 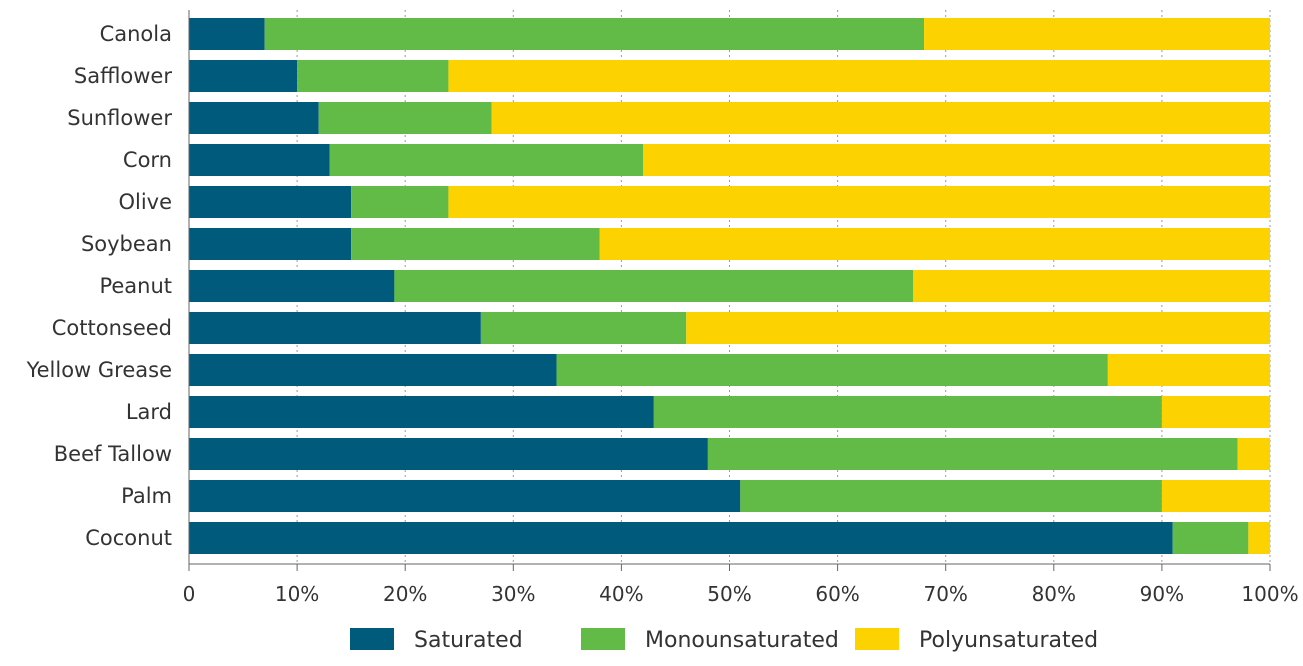 What do you see at coordinates (978, 328) in the screenshot?
I see `bar-cottonseed-polyunsaturated` at bounding box center [978, 328].